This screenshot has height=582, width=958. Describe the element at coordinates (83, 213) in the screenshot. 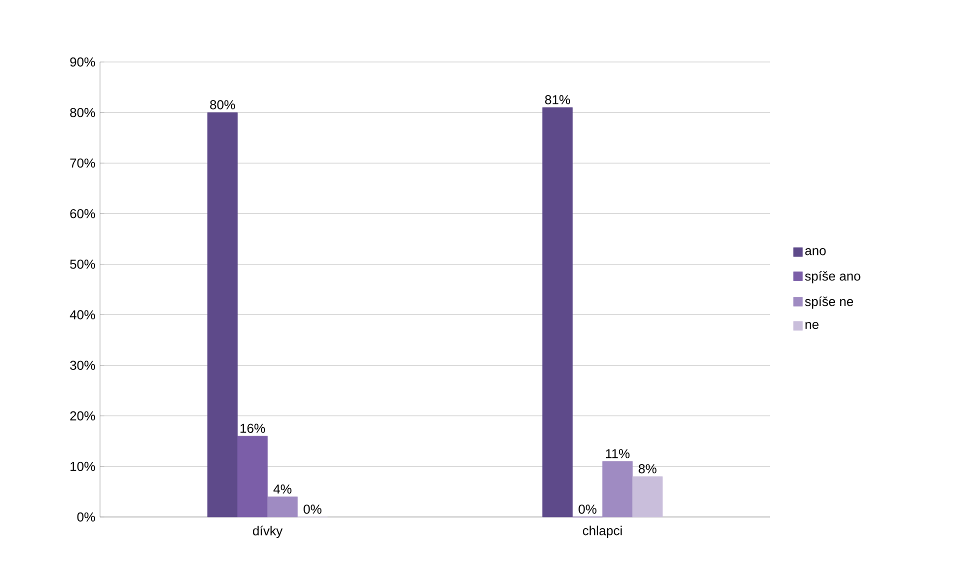

I see `y-tick-label: 60%` at that location.